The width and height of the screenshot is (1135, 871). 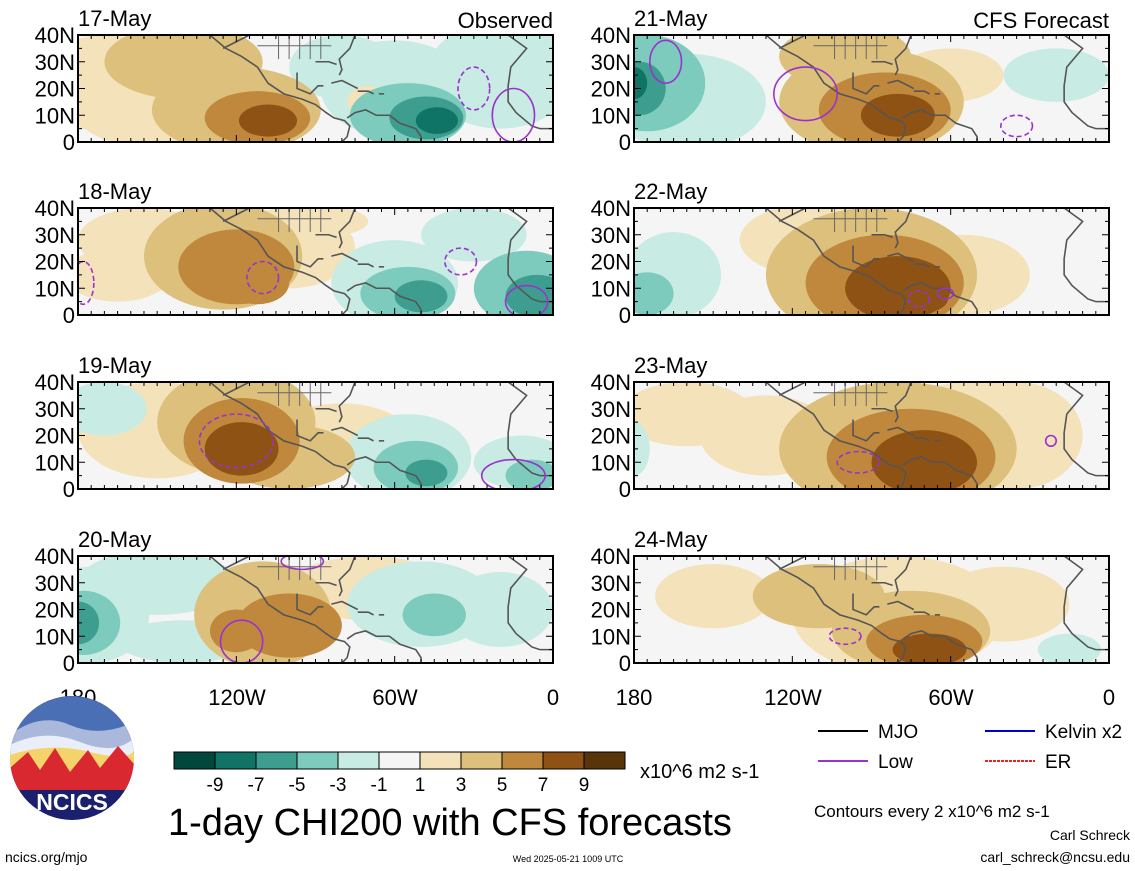 What do you see at coordinates (338, 785) in the screenshot?
I see `colorbar-tick-label: -3` at bounding box center [338, 785].